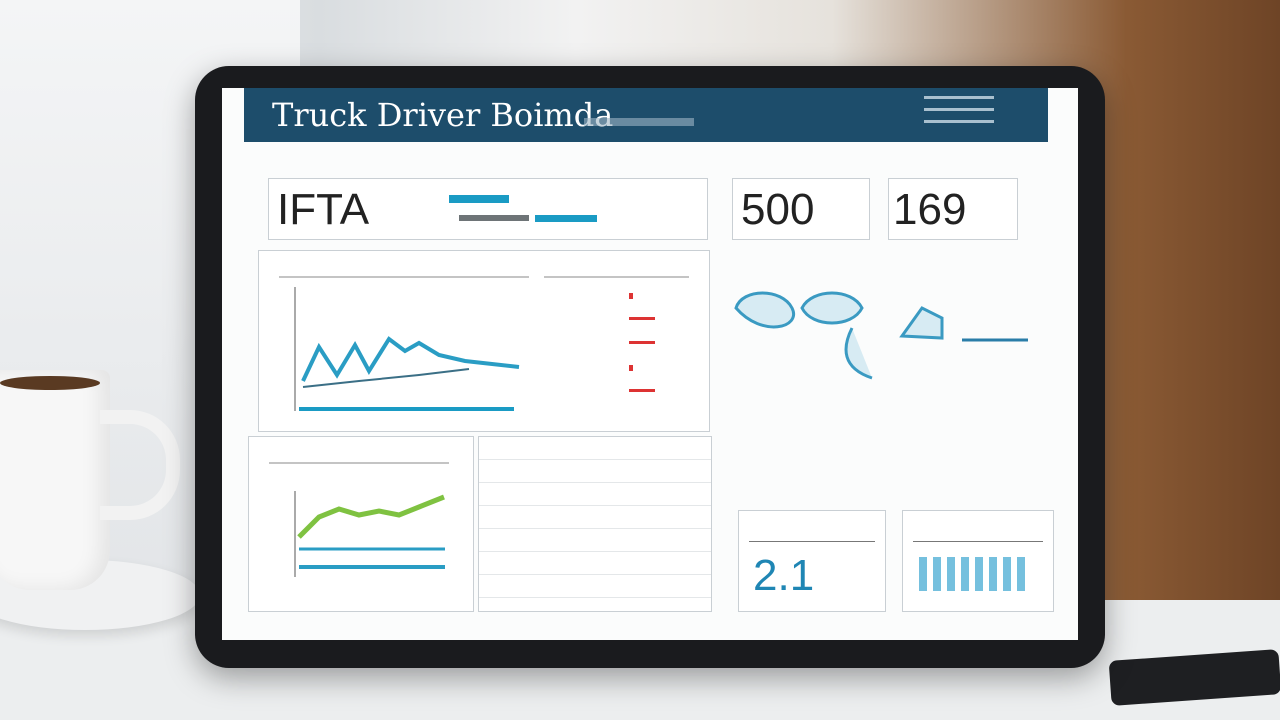 The image size is (1280, 720). I want to click on stat-value: 500, so click(778, 209).